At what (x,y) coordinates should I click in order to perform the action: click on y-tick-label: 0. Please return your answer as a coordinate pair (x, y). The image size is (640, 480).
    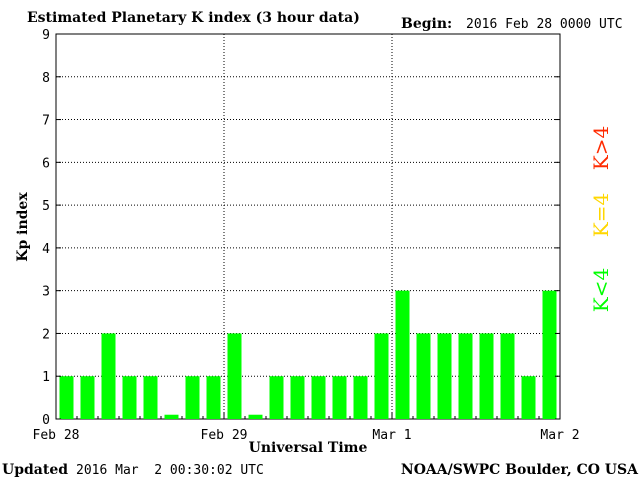
    Looking at the image, I should click on (46, 420).